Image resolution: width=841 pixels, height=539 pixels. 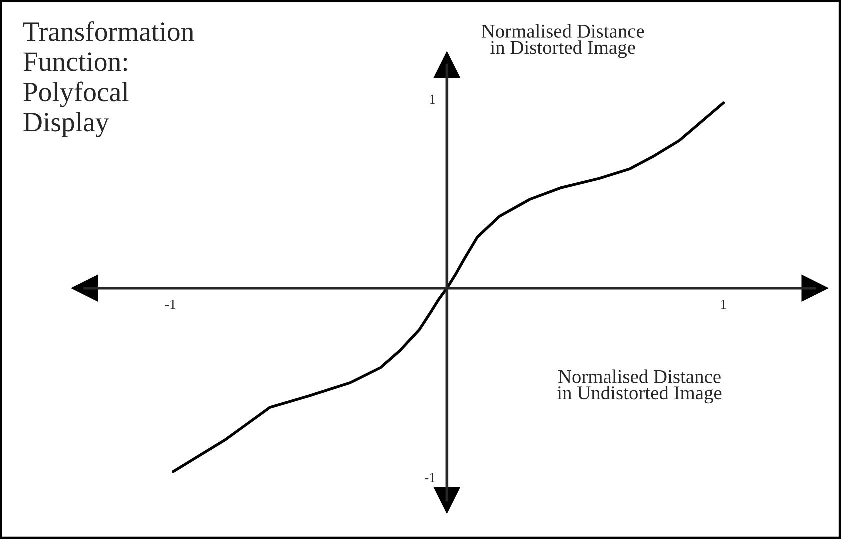 What do you see at coordinates (563, 41) in the screenshot?
I see `y-axis-title: Normalised Distance in Distorted Image` at bounding box center [563, 41].